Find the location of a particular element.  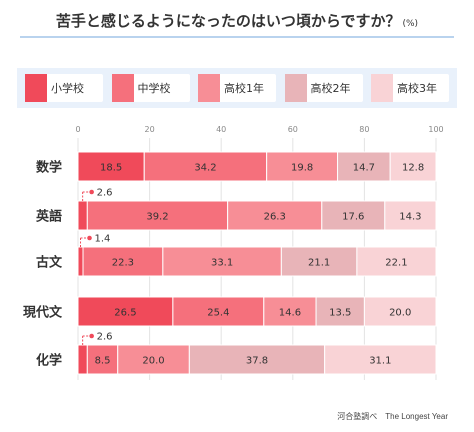

data-label: 22.1 is located at coordinates (396, 263).